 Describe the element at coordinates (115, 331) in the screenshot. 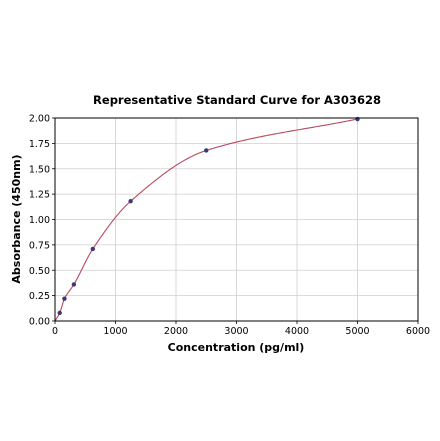

I see `x-tick-label: 1000` at that location.